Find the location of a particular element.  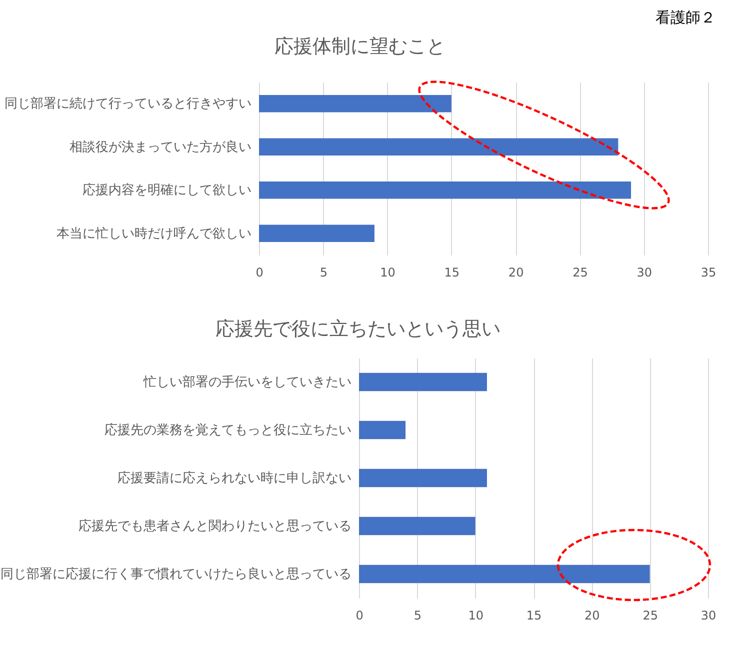

y-tick-label: 本当に忙しい時だけ呼んで欲しい is located at coordinates (154, 234).